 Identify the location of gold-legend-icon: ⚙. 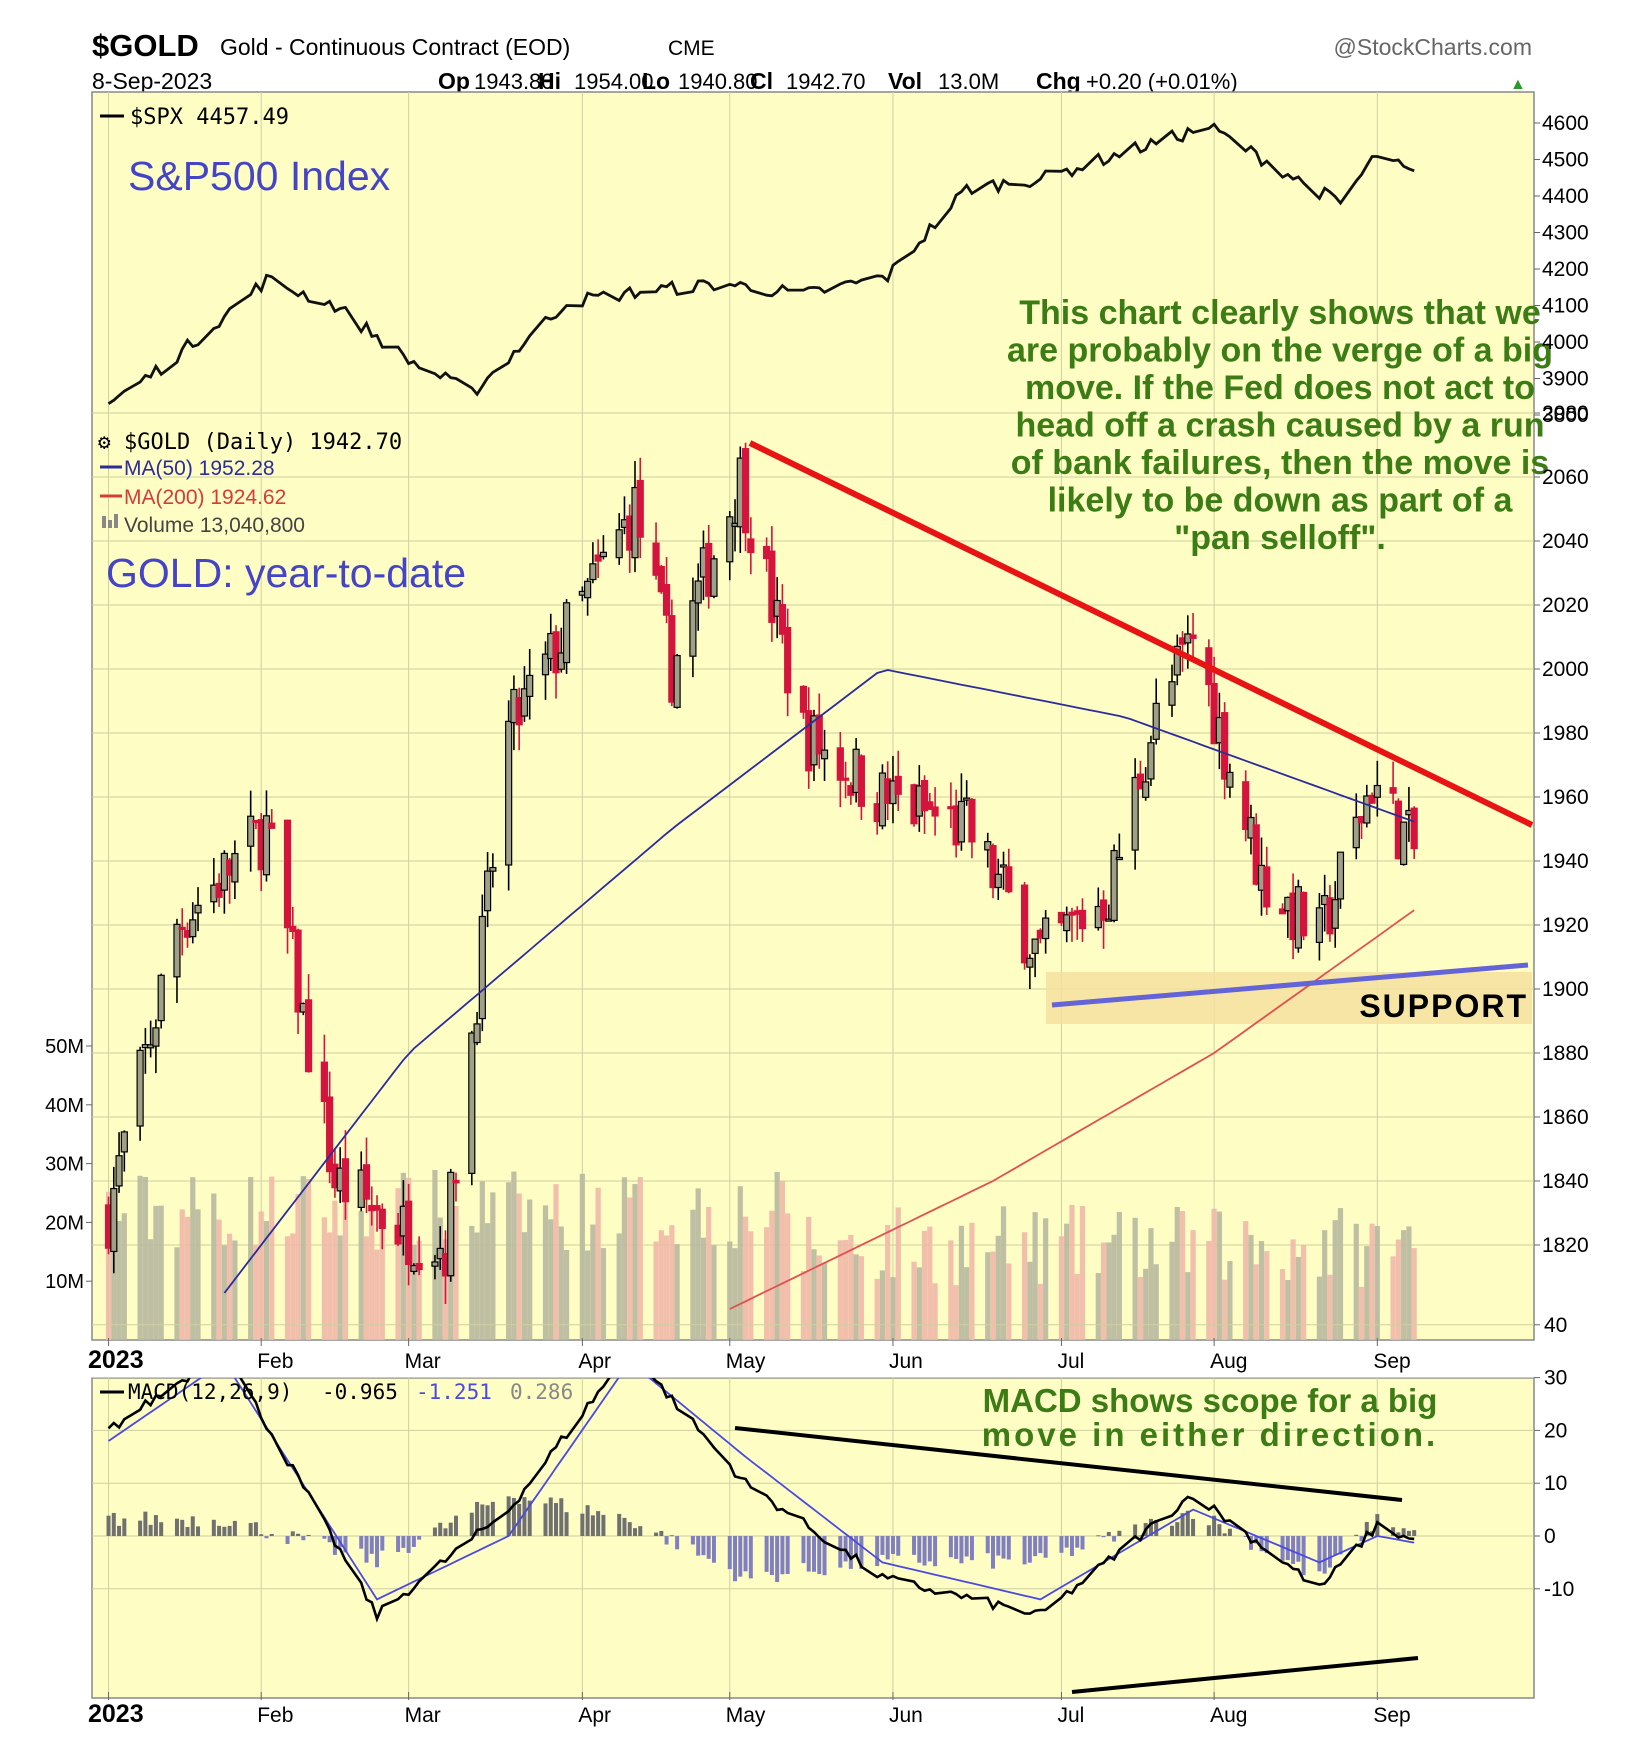
(104, 442).